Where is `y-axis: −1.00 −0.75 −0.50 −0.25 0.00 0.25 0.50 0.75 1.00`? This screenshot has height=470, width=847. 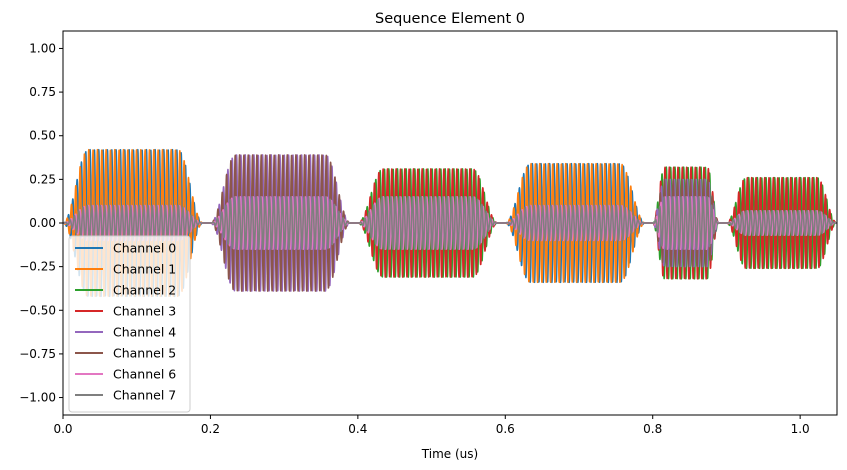 y-axis: −1.00 −0.75 −0.50 −0.25 0.00 0.25 0.50 0.75 1.00 is located at coordinates (41, 223).